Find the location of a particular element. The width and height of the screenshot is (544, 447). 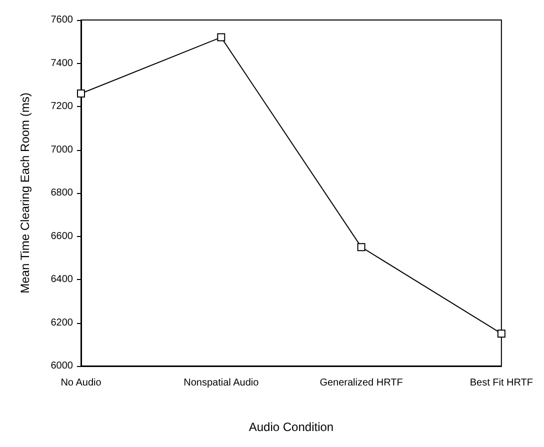

x-tick-label: Nonspatial Audio is located at coordinates (222, 383).